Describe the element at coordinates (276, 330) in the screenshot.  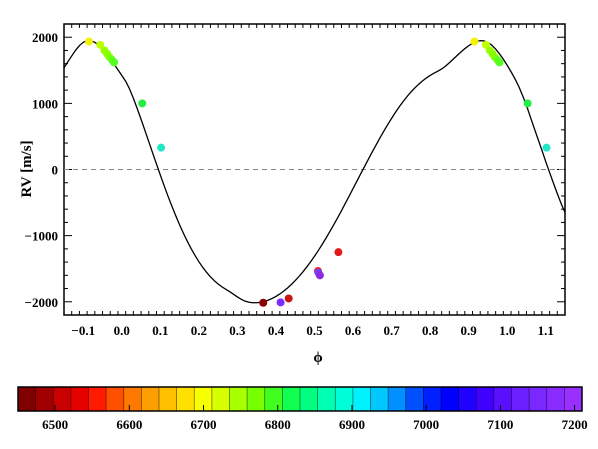
I see `x-tick-label: 0.4` at that location.